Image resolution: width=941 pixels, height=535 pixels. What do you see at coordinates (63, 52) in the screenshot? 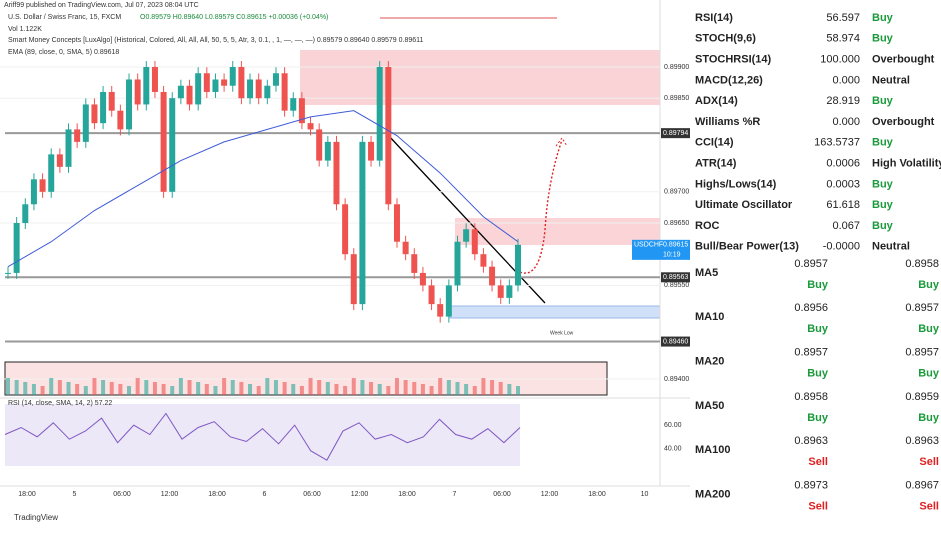
I see `ema-label: EMA (89, close, 0, SMA, 5) 0.89618` at bounding box center [63, 52].